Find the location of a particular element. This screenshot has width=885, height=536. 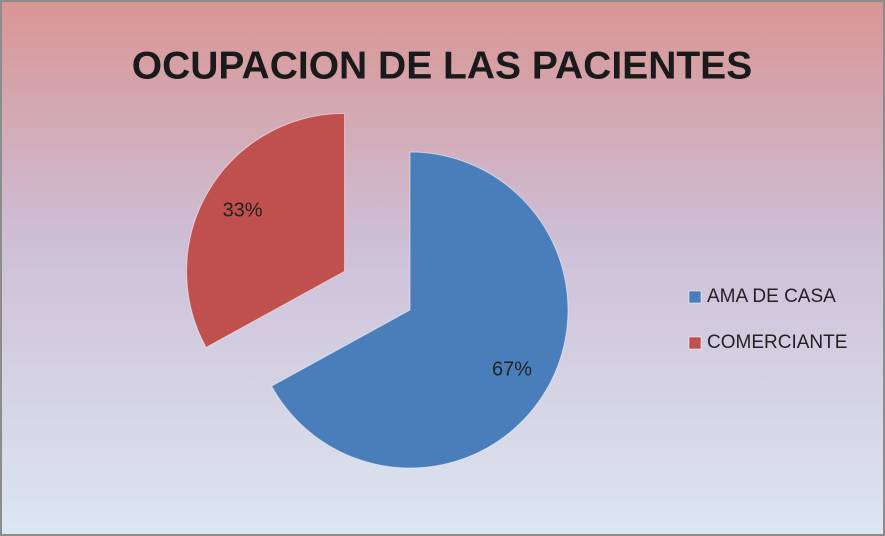

pie-slice is located at coordinates (266, 230).